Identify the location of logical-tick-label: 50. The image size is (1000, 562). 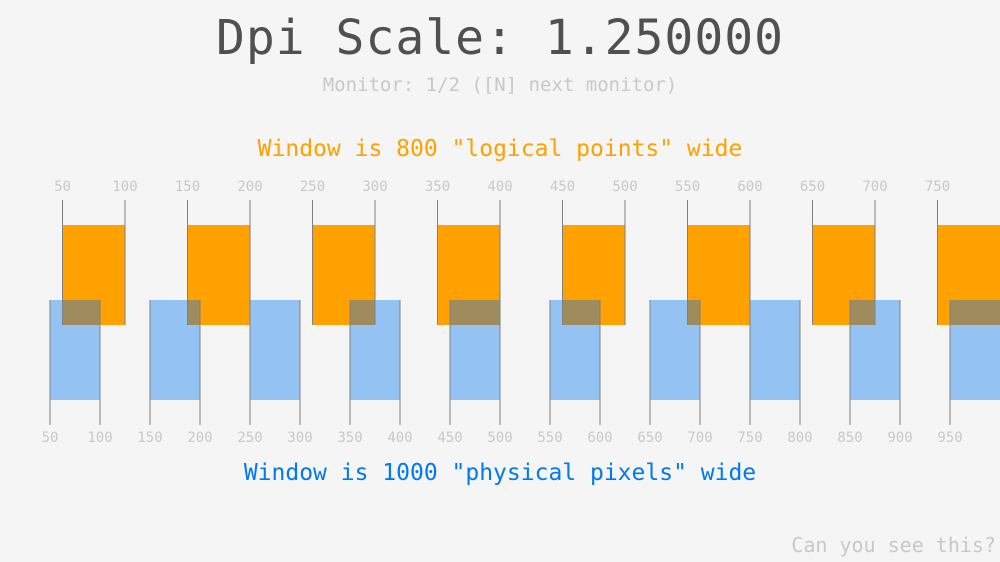
(62, 187).